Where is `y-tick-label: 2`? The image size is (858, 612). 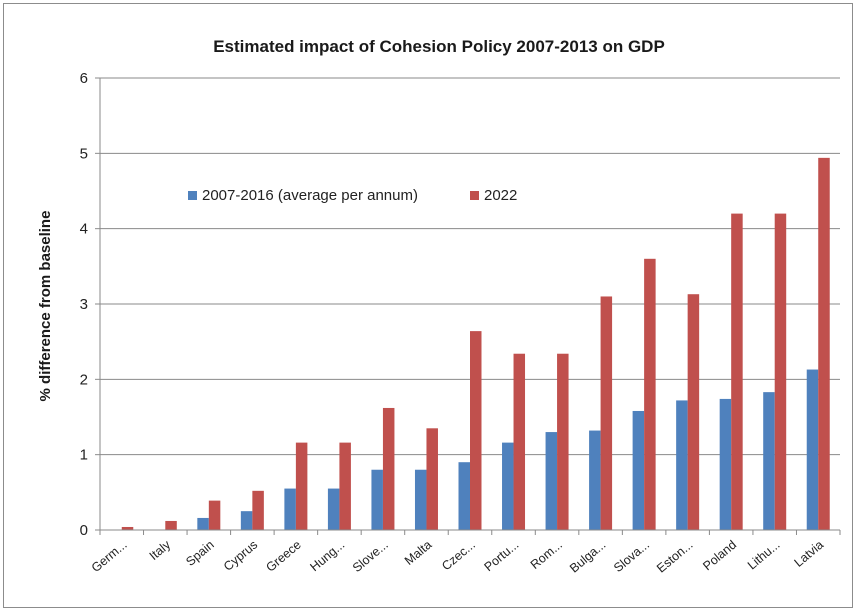 y-tick-label: 2 is located at coordinates (84, 379).